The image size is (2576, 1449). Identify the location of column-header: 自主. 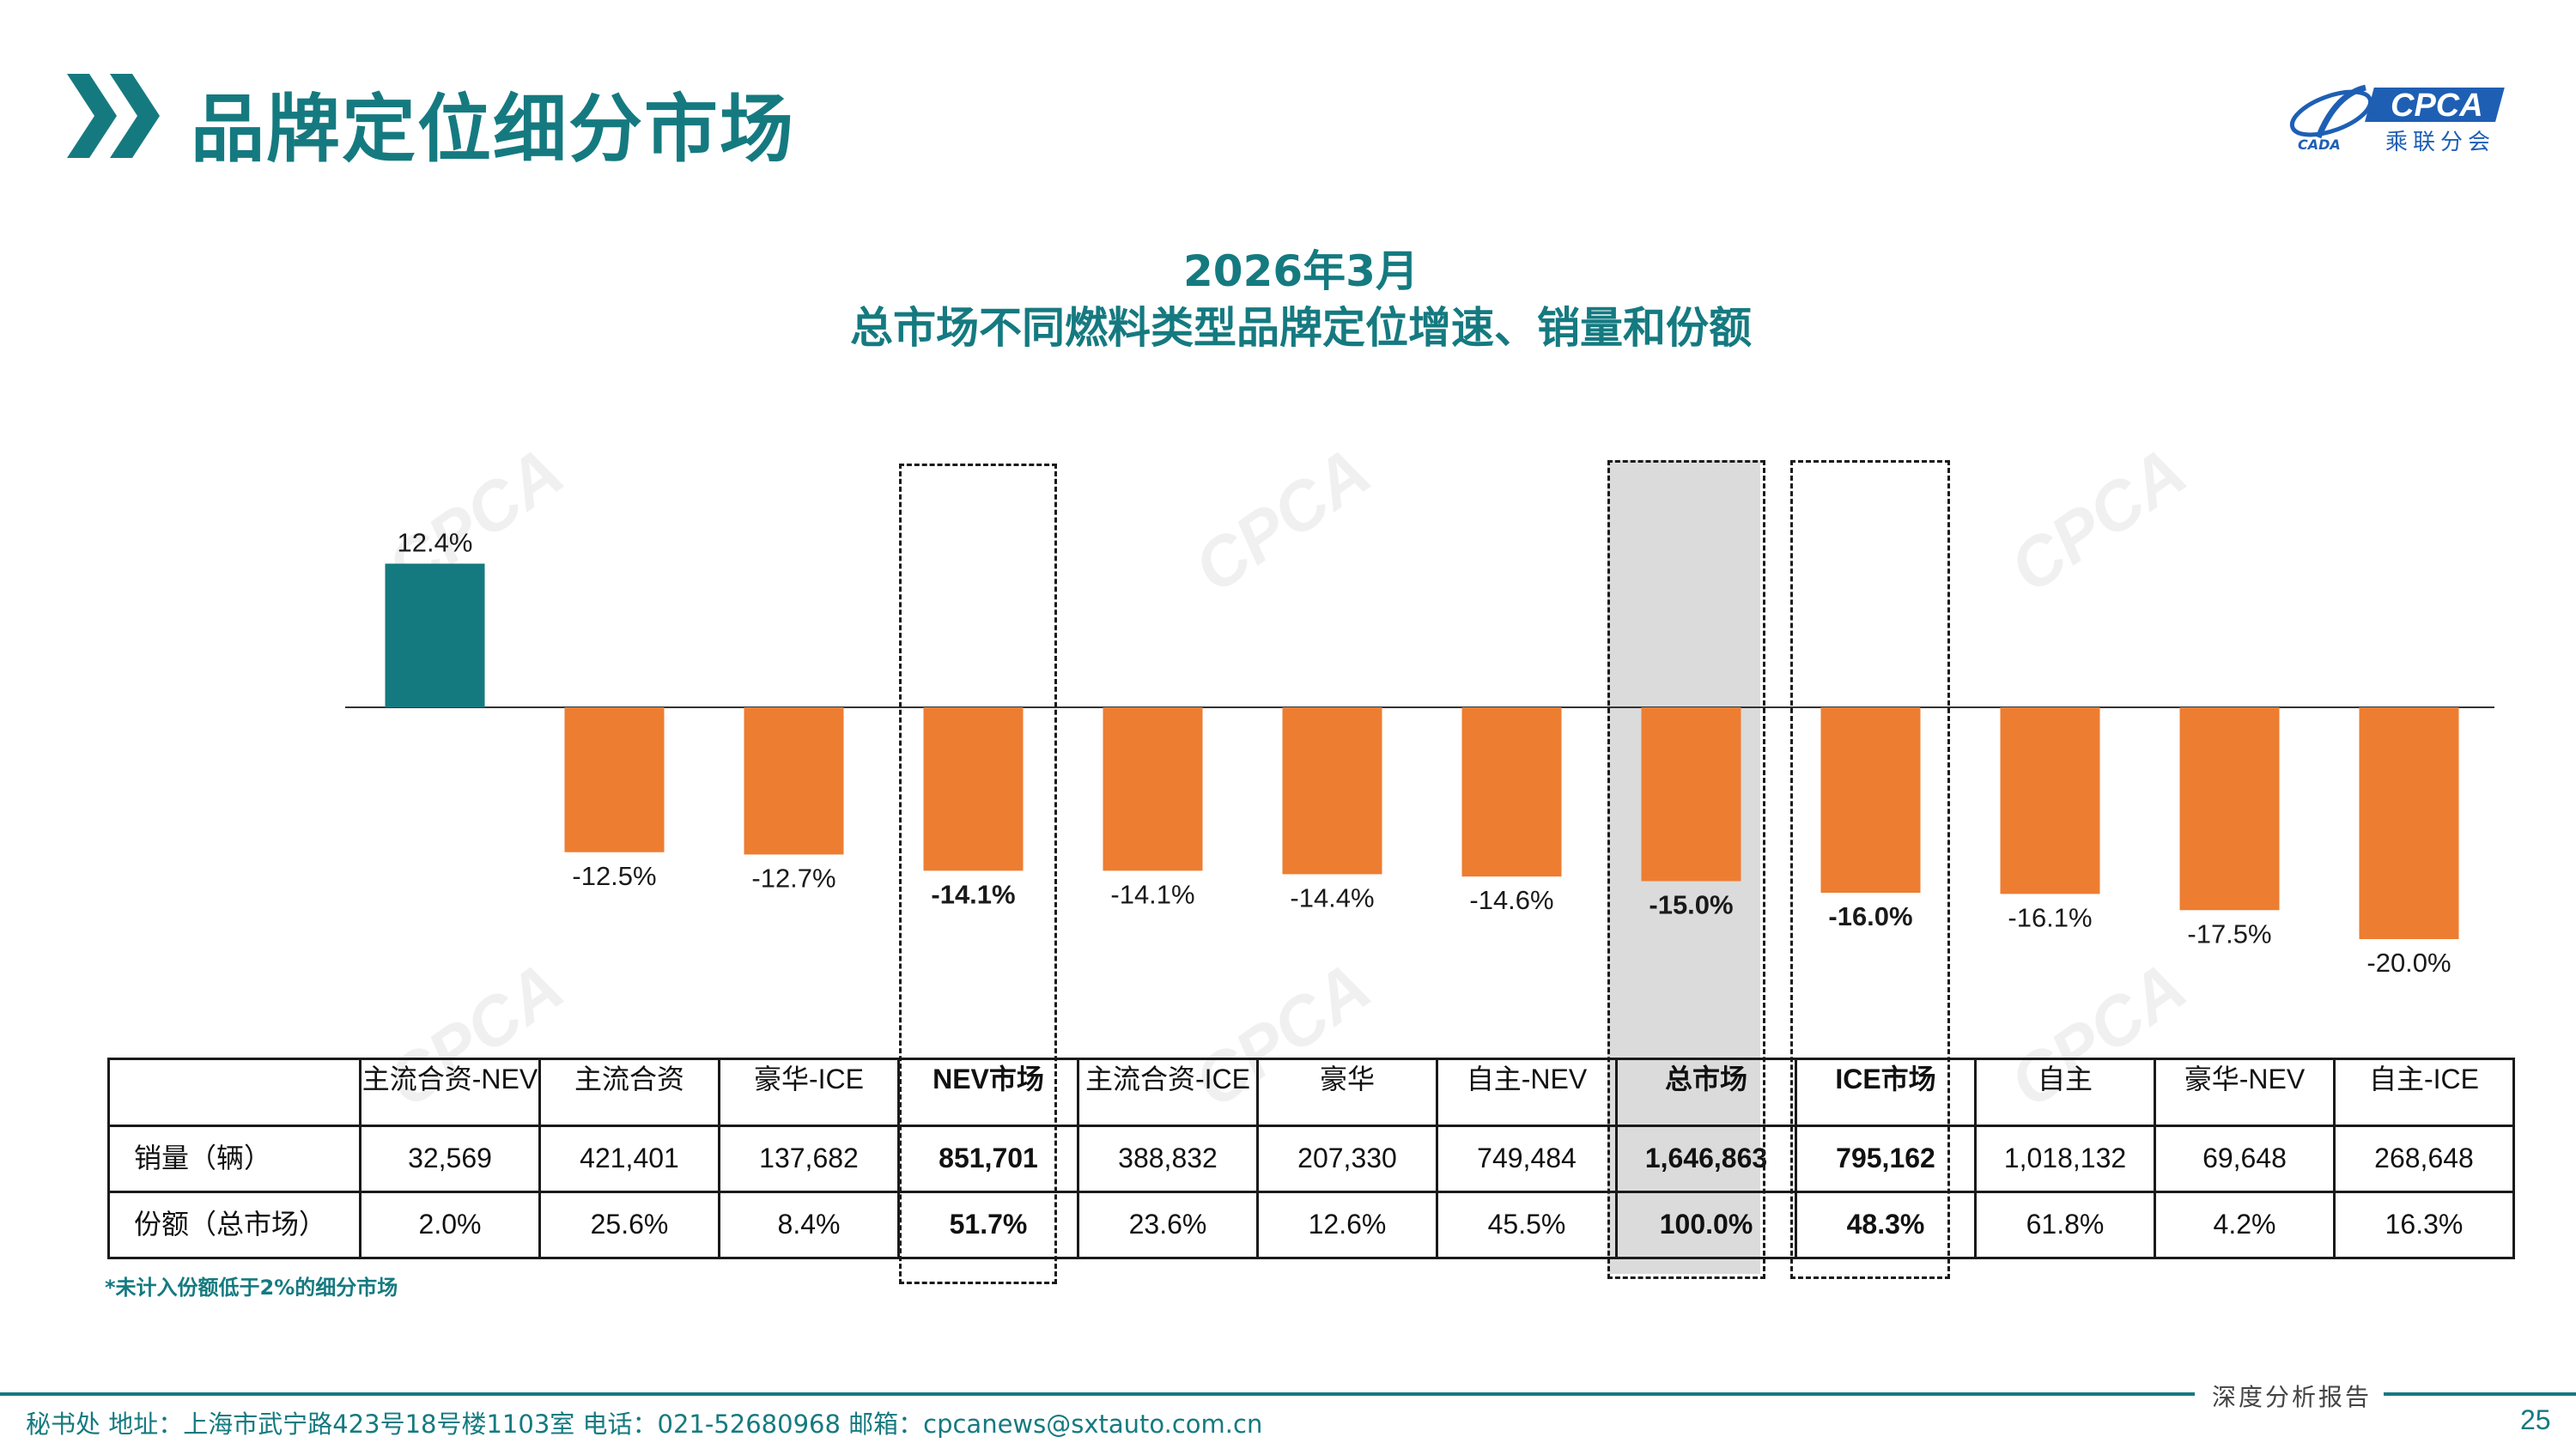
(2065, 1092).